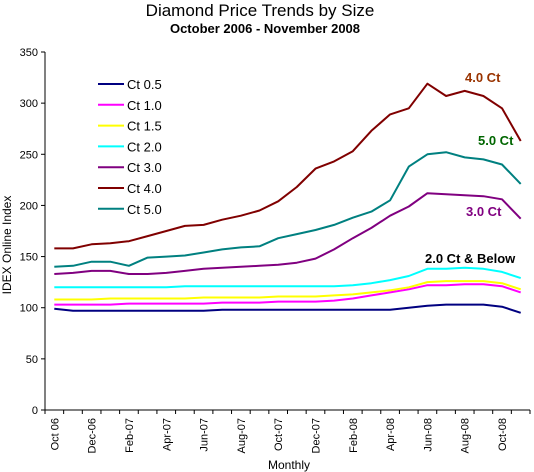  Describe the element at coordinates (29, 155) in the screenshot. I see `y-tick-label: 250` at that location.